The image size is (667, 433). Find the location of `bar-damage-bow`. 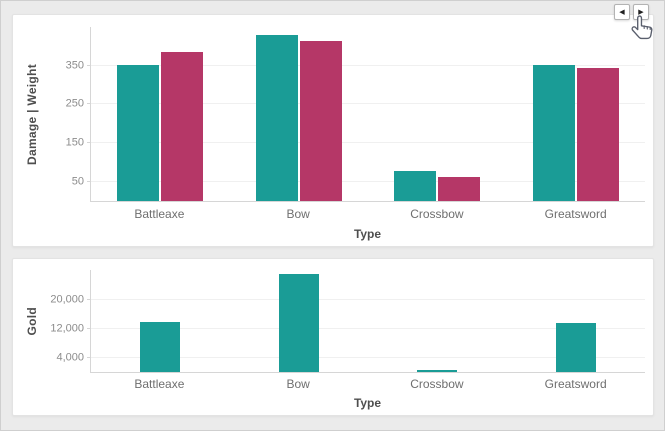

bar-damage-bow is located at coordinates (276, 117).